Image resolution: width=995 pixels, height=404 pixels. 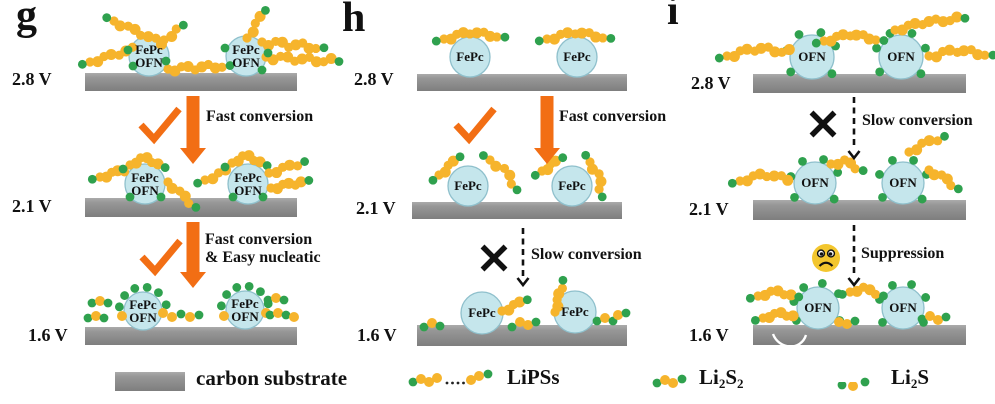 What do you see at coordinates (272, 378) in the screenshot?
I see `legend-label-carbon: carbon substrate` at bounding box center [272, 378].